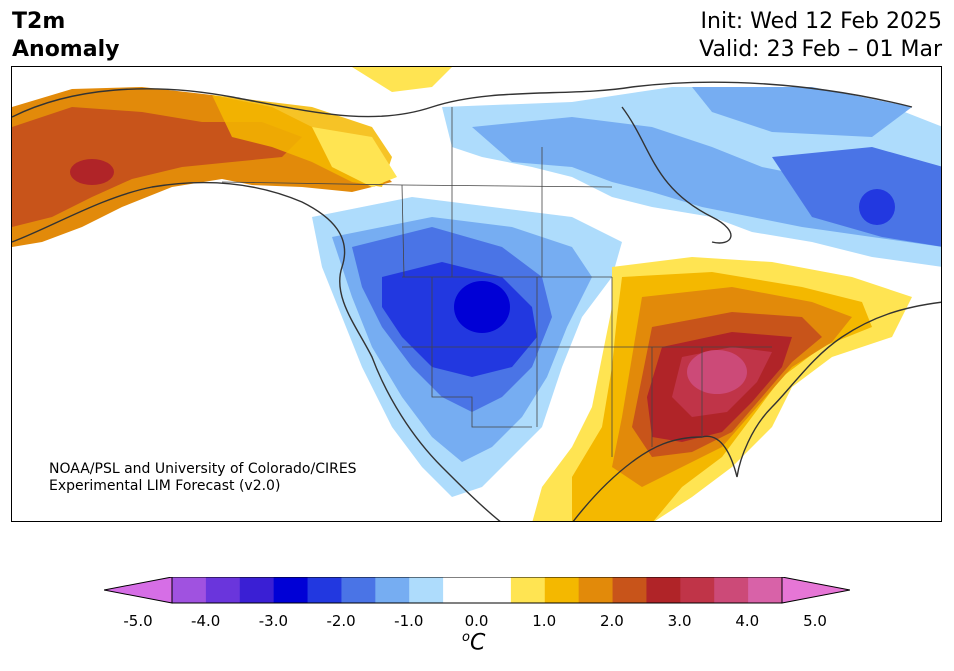 This screenshot has width=954, height=671. What do you see at coordinates (165, 486) in the screenshot?
I see `credit-line-2: Experimental LIM Forecast (v2.0)` at bounding box center [165, 486].